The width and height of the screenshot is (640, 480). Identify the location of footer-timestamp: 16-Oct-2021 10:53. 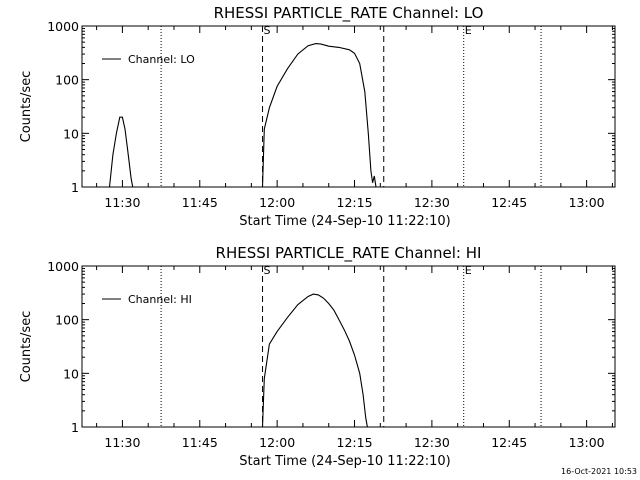
(599, 471).